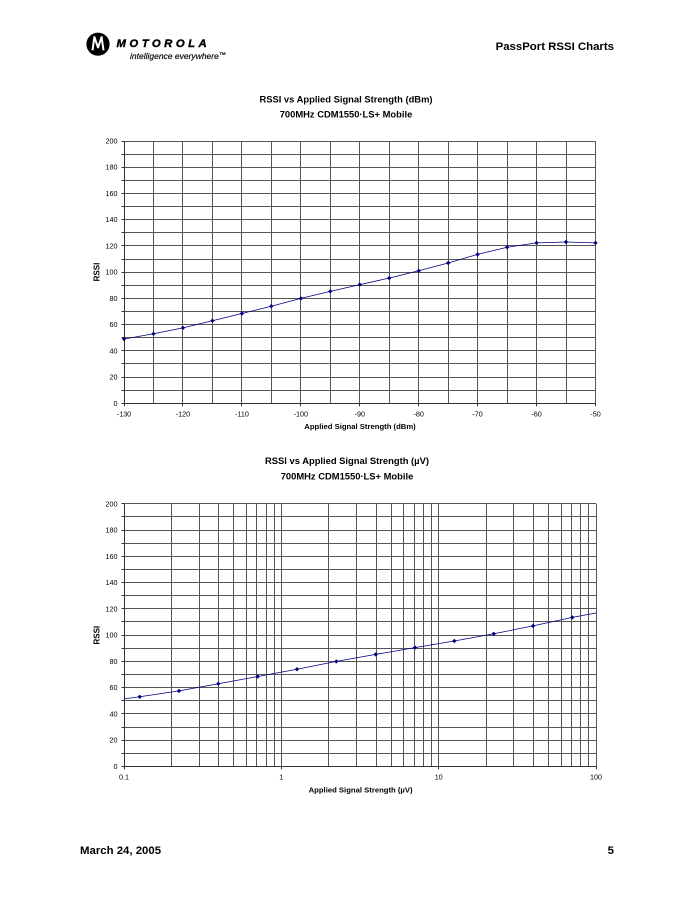 The image size is (695, 899). I want to click on svg-text: Applied Signal Strength (dBm), so click(360, 426).